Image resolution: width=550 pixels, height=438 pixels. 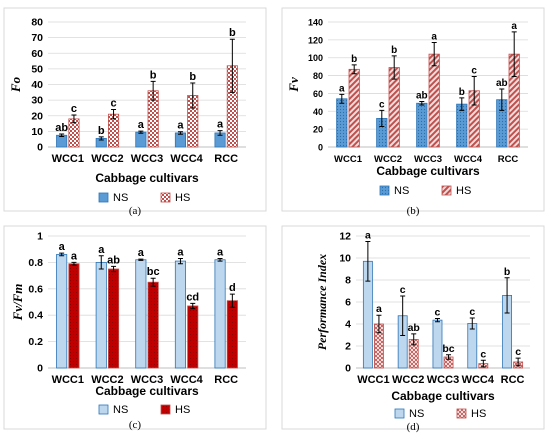 I want to click on y-tick-label: 70, so click(x=37, y=38).